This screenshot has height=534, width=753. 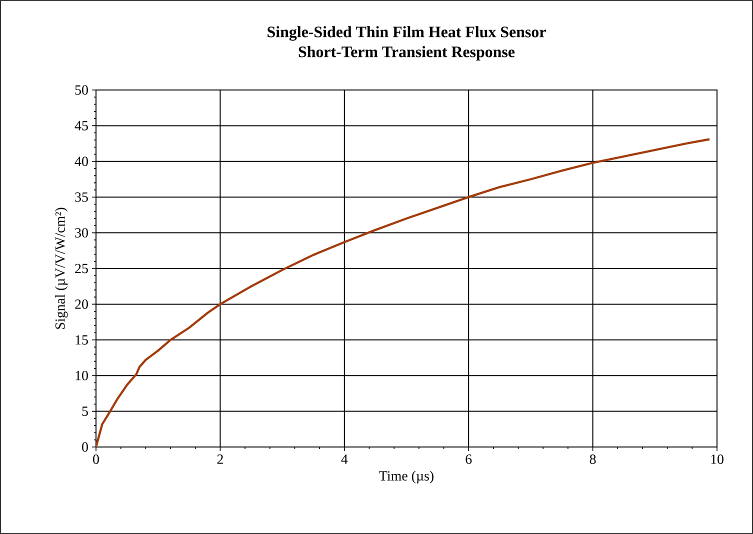 What do you see at coordinates (81, 161) in the screenshot?
I see `y-tick-label: 40` at bounding box center [81, 161].